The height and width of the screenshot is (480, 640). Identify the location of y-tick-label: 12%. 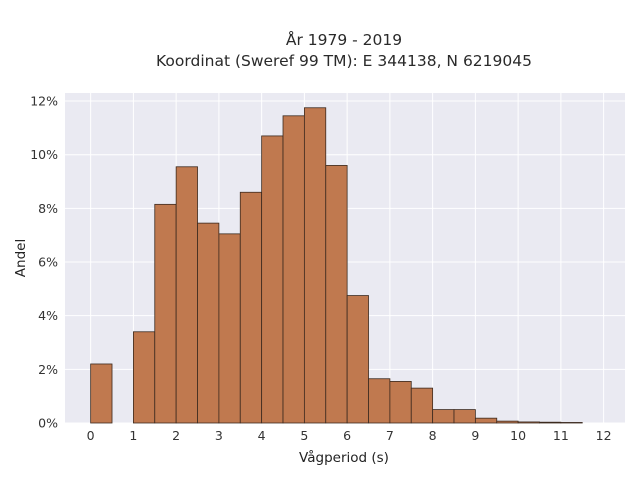
(44, 101).